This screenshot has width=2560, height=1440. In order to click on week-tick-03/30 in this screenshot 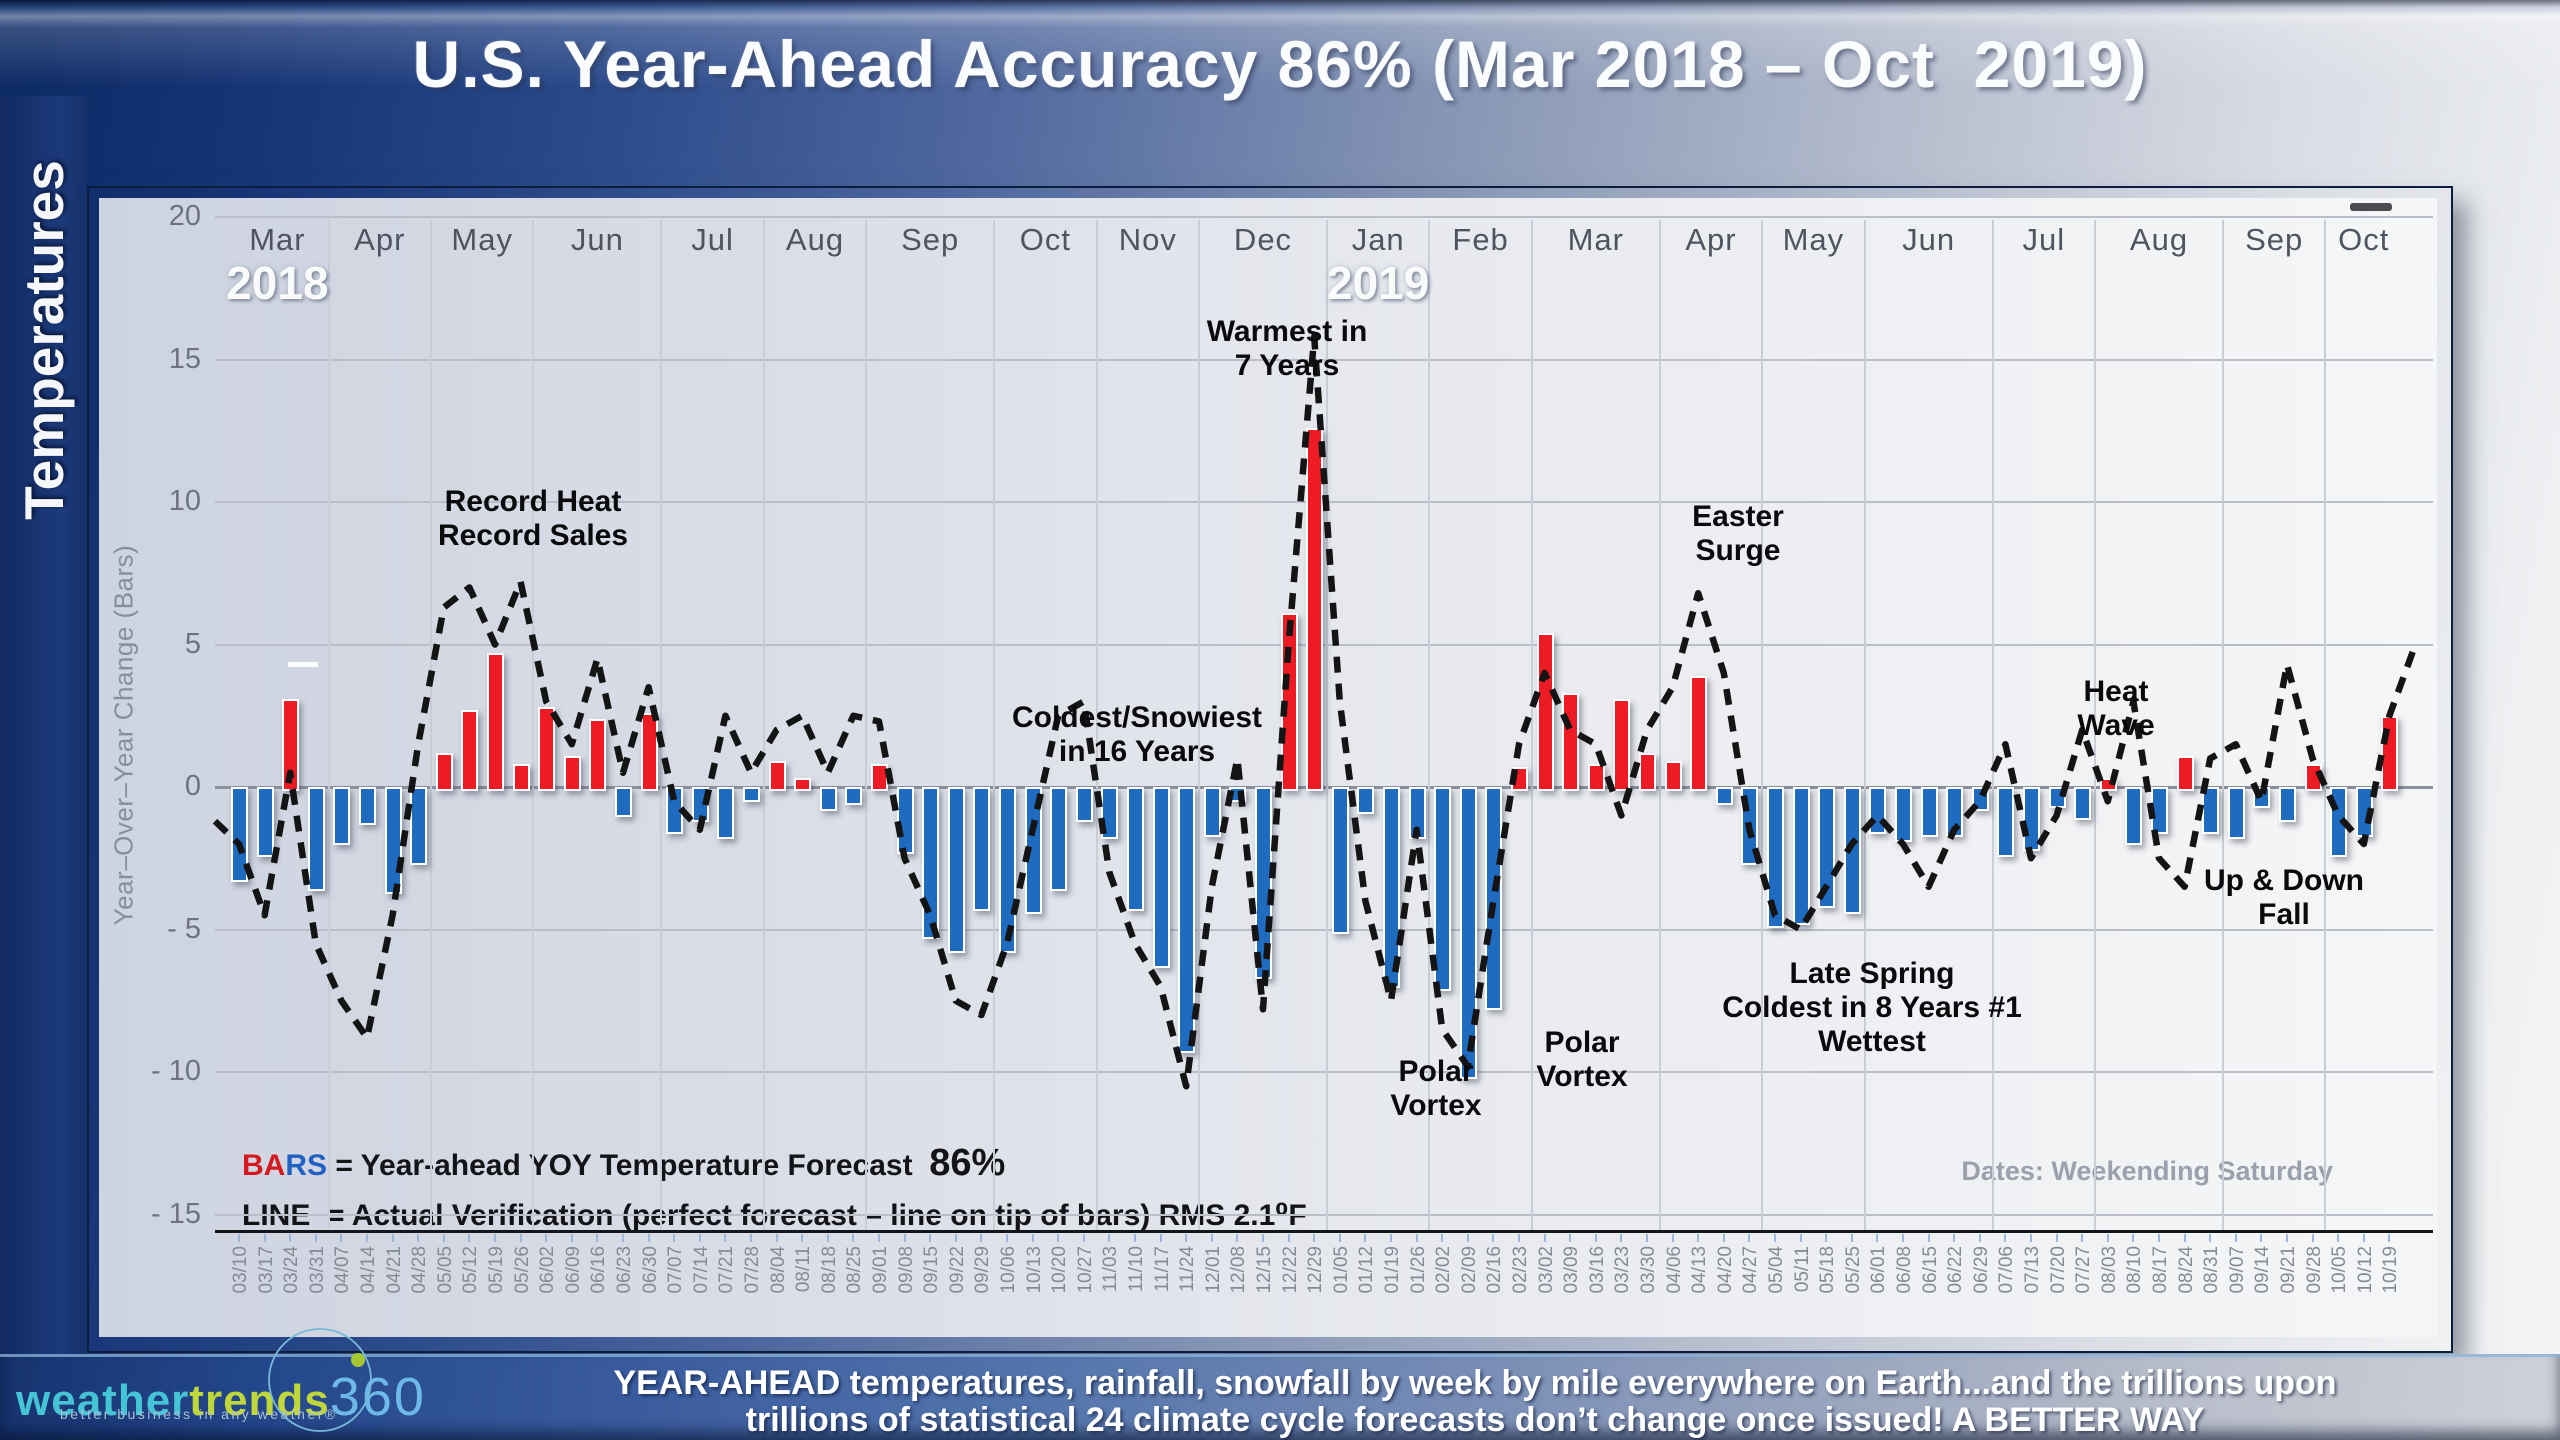, I will do `click(1647, 1238)`.